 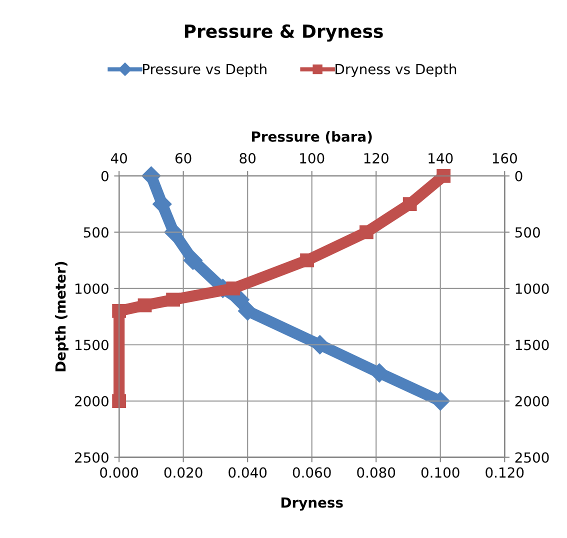 I want to click on y-tick-label: 2500, so click(x=91, y=457).